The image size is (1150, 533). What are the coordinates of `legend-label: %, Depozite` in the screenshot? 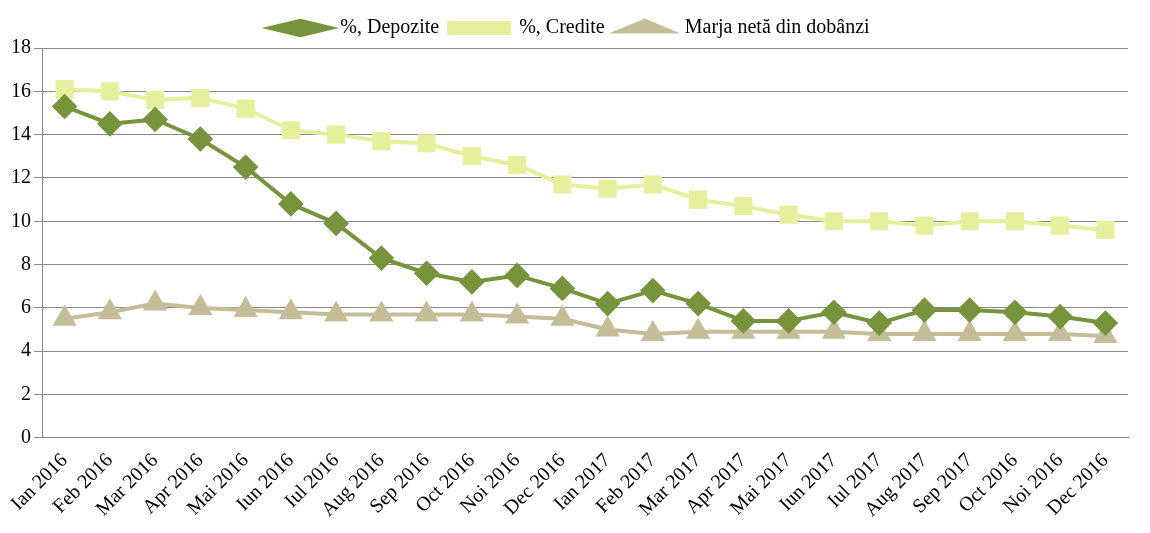 It's located at (390, 27).